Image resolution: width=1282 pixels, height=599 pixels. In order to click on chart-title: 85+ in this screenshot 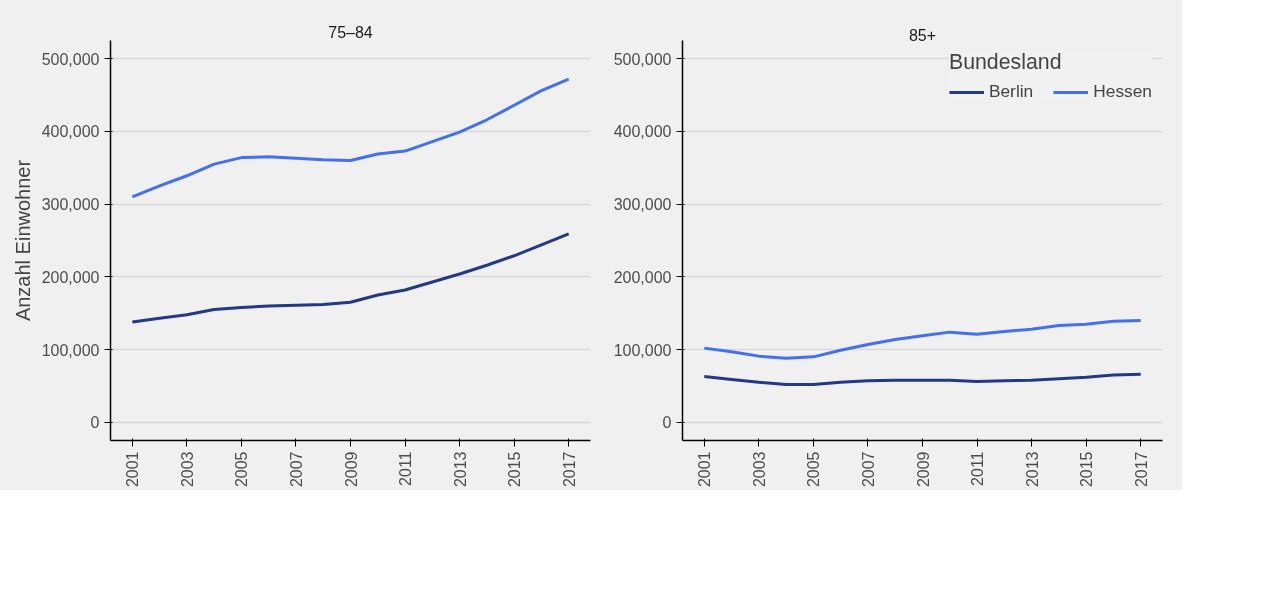, I will do `click(922, 35)`.